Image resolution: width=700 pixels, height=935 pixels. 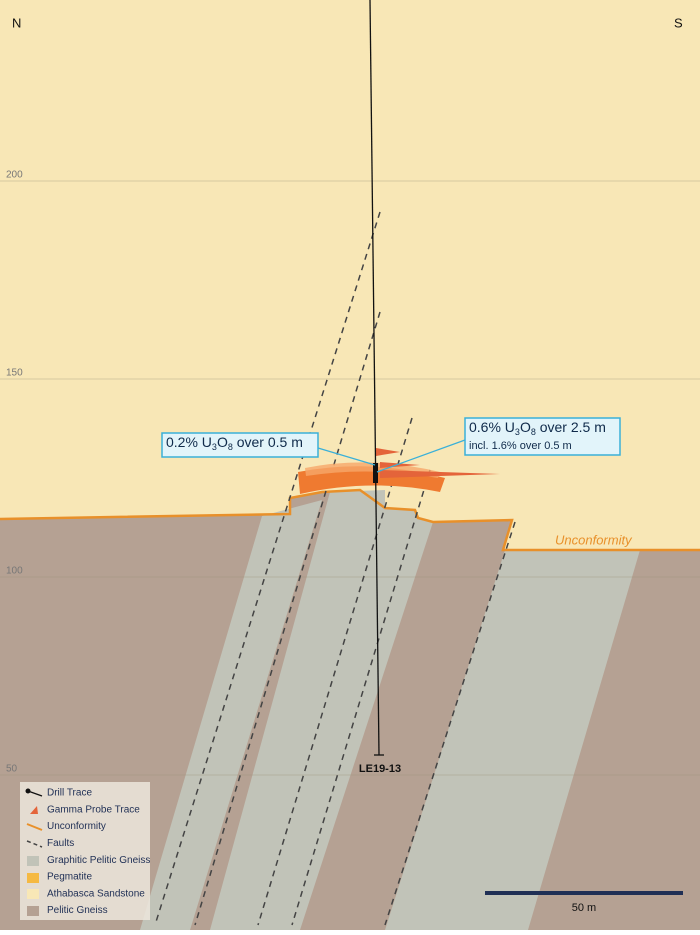 I want to click on elevation-label: 50, so click(x=12, y=769).